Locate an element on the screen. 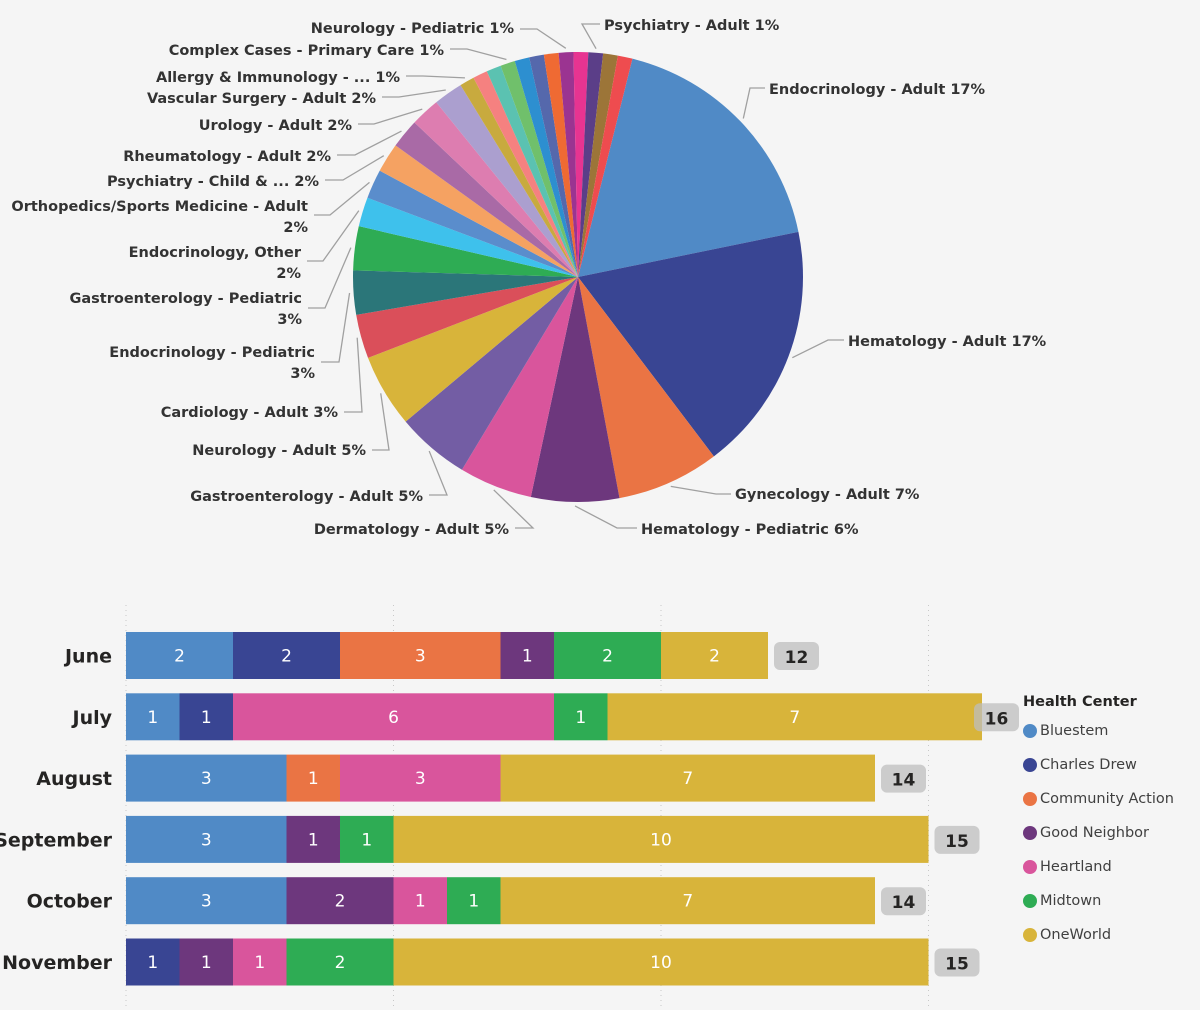  pie-slice-gynecology-adult is located at coordinates (646, 388).